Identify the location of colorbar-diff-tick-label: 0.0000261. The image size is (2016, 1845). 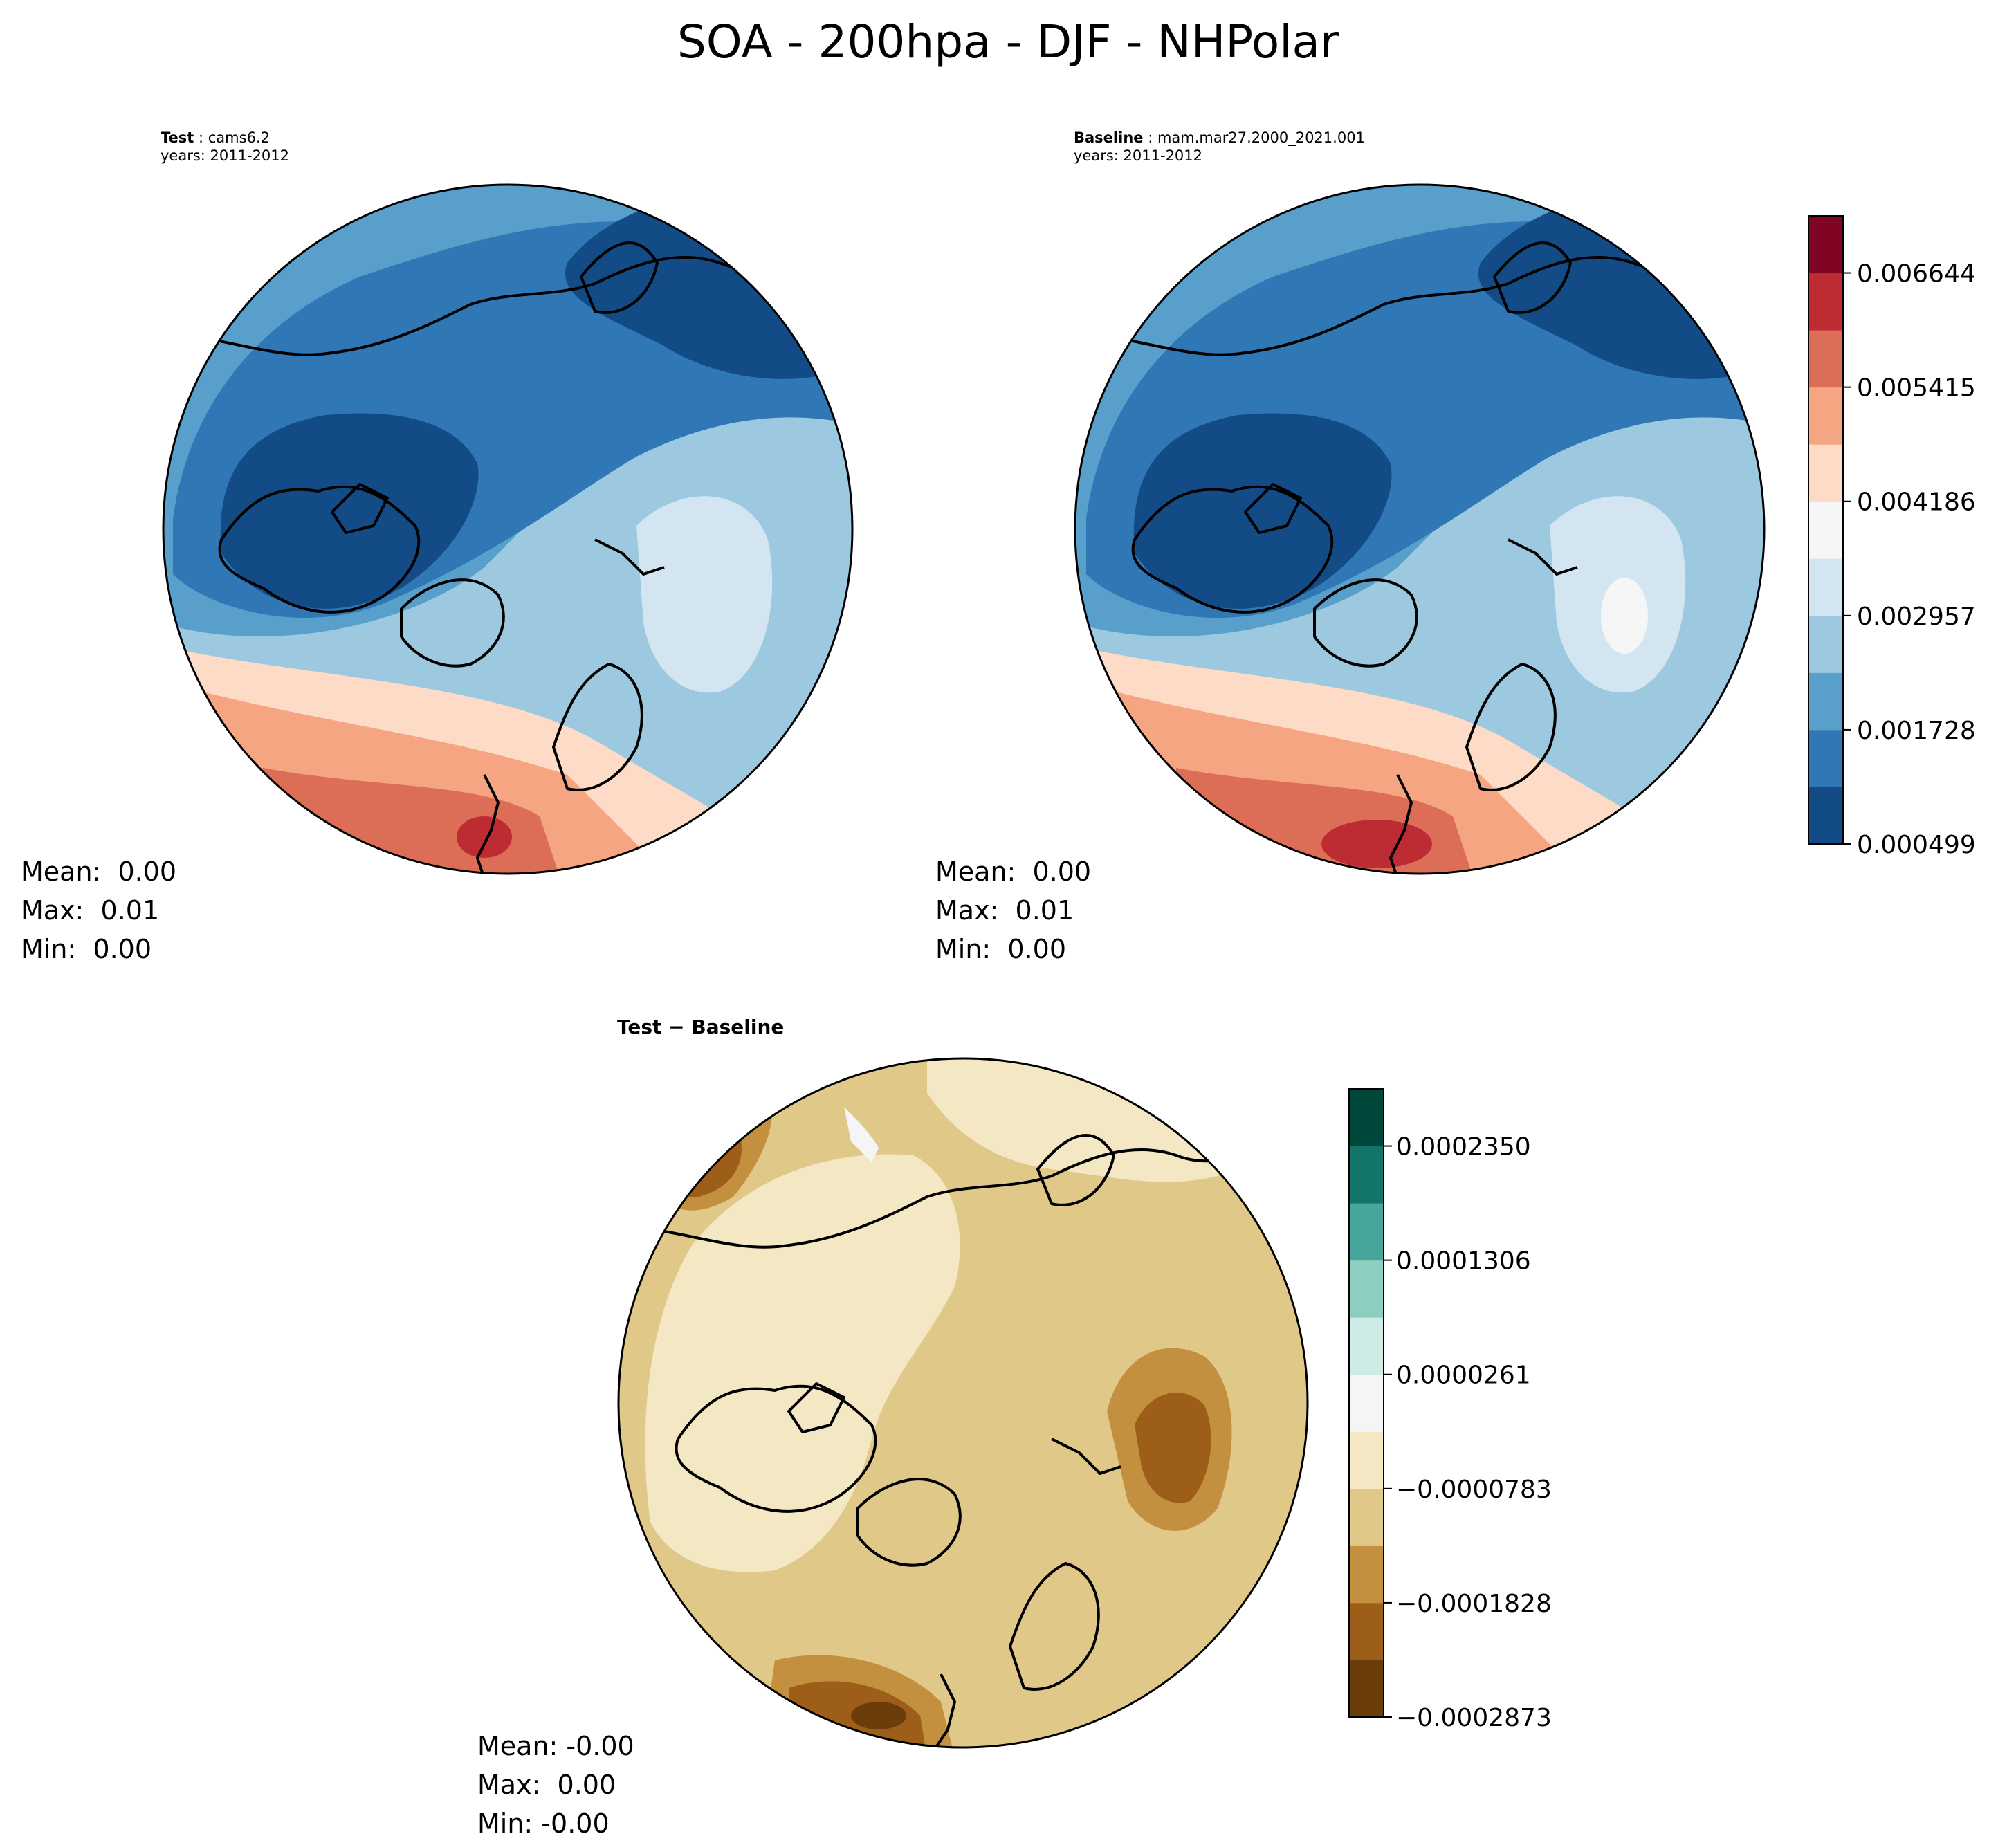
(1464, 1375).